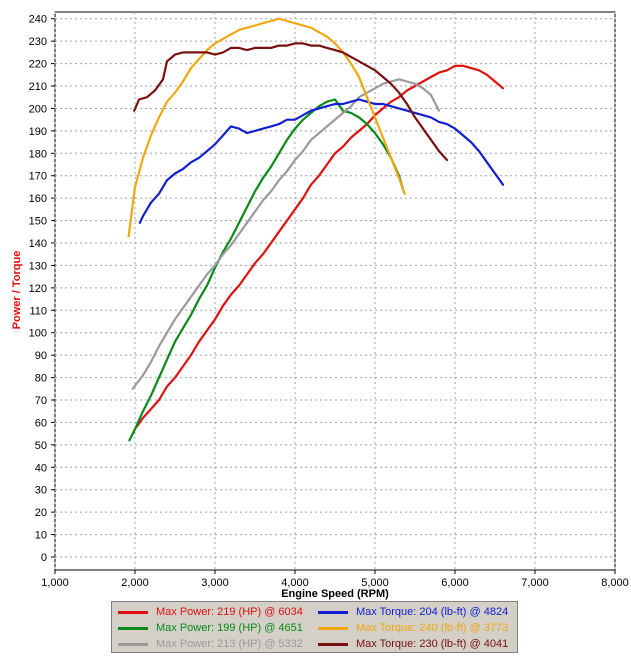 The width and height of the screenshot is (631, 660). I want to click on y-tick-label: 40, so click(41, 468).